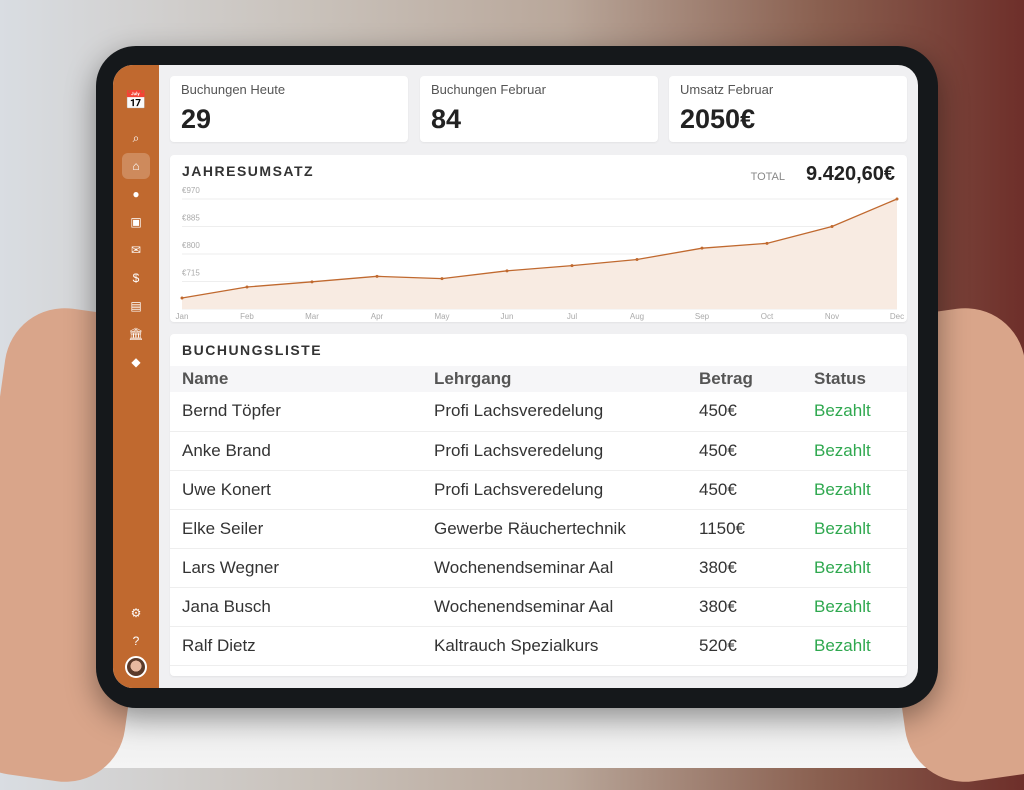  What do you see at coordinates (191, 273) in the screenshot?
I see `y-tick-label: €715` at bounding box center [191, 273].